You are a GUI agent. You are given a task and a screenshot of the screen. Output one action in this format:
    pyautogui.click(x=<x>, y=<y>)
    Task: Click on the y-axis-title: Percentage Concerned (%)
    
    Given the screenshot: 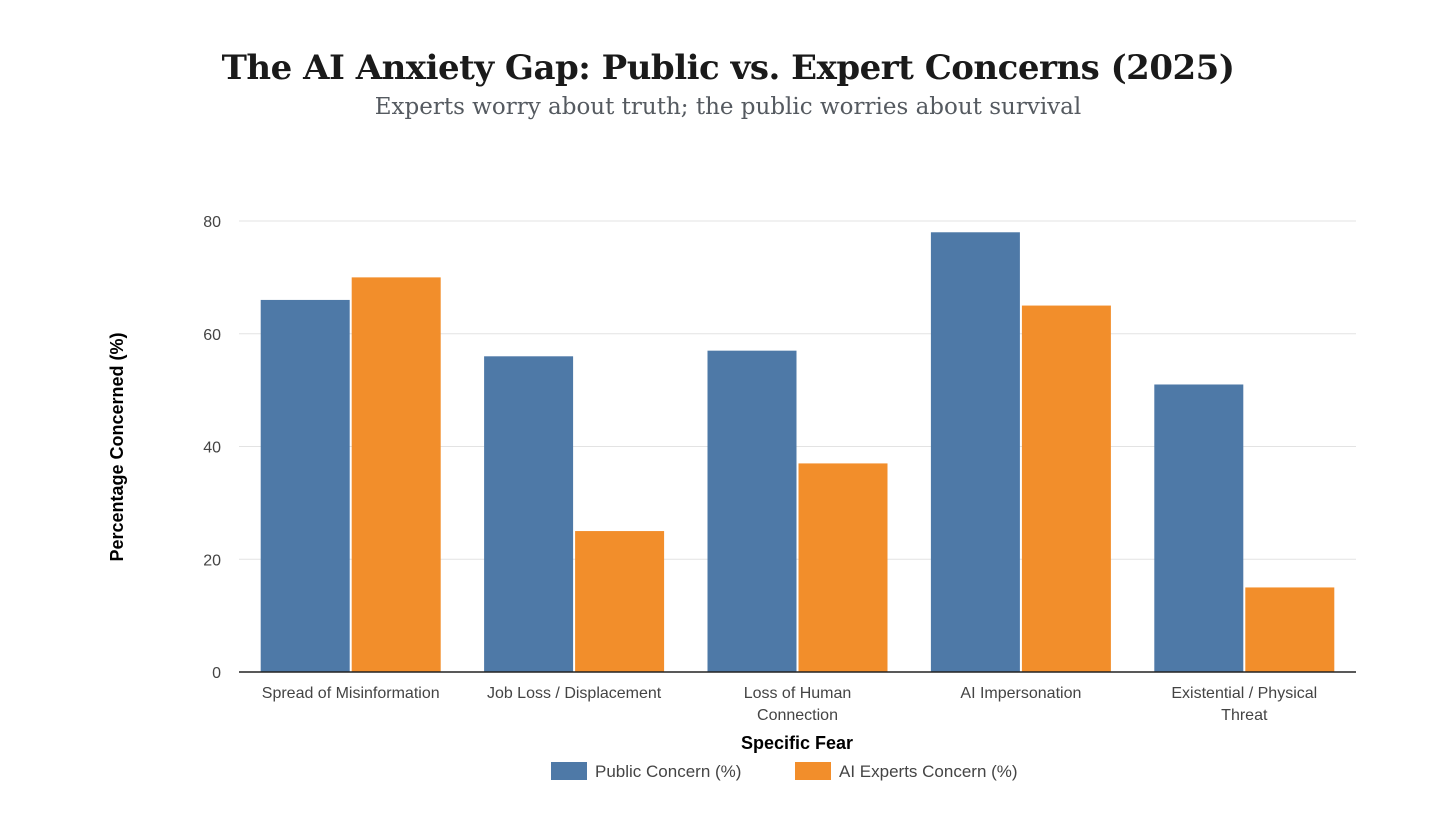 What is the action you would take?
    pyautogui.click(x=117, y=446)
    